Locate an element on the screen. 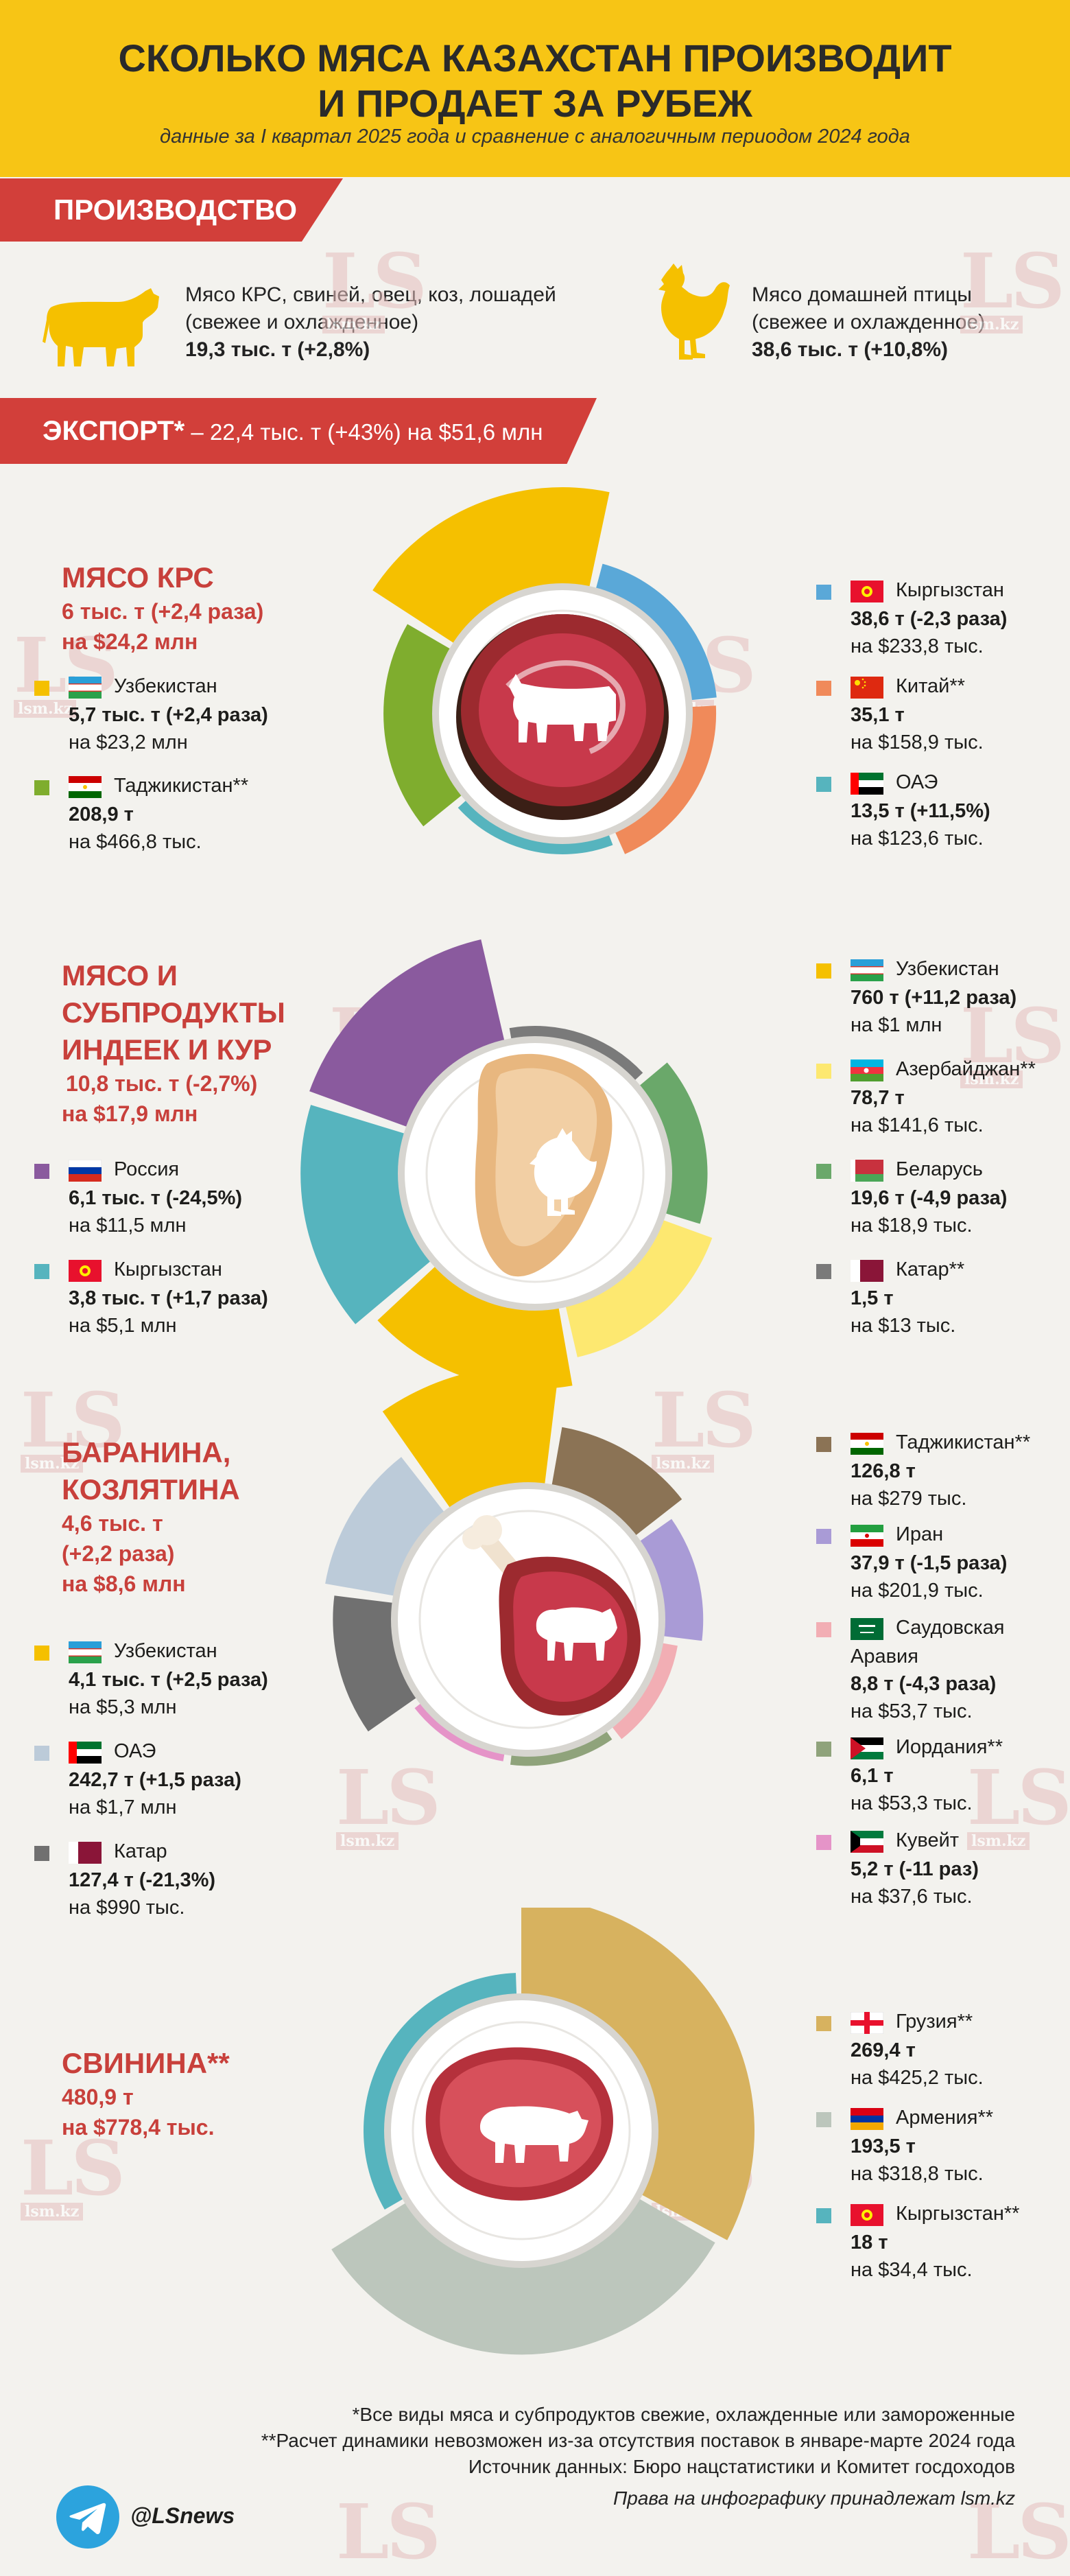  pork-export-chart is located at coordinates (542, 2131).